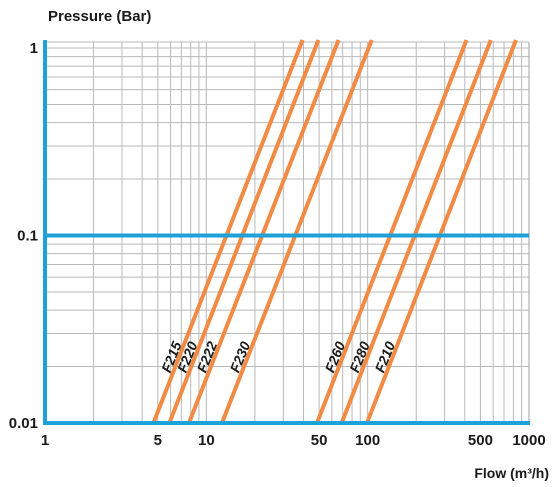  What do you see at coordinates (34, 48) in the screenshot?
I see `y-tick-label: 1` at bounding box center [34, 48].